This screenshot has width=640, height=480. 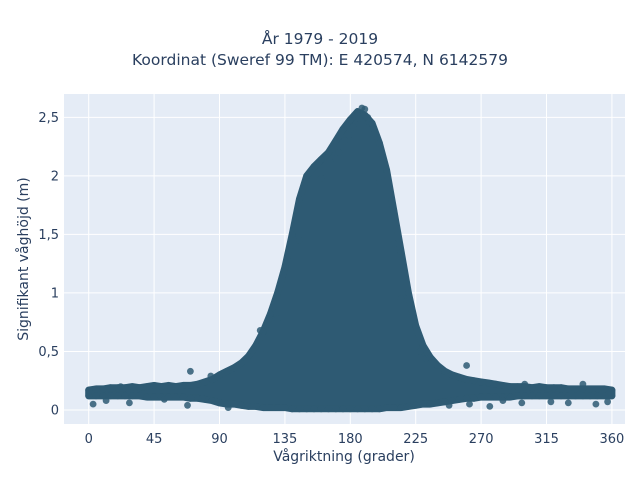 I want to click on y-axis-ticks: 0 0,5 1 1,5 2 2,5, so click(x=48, y=265).